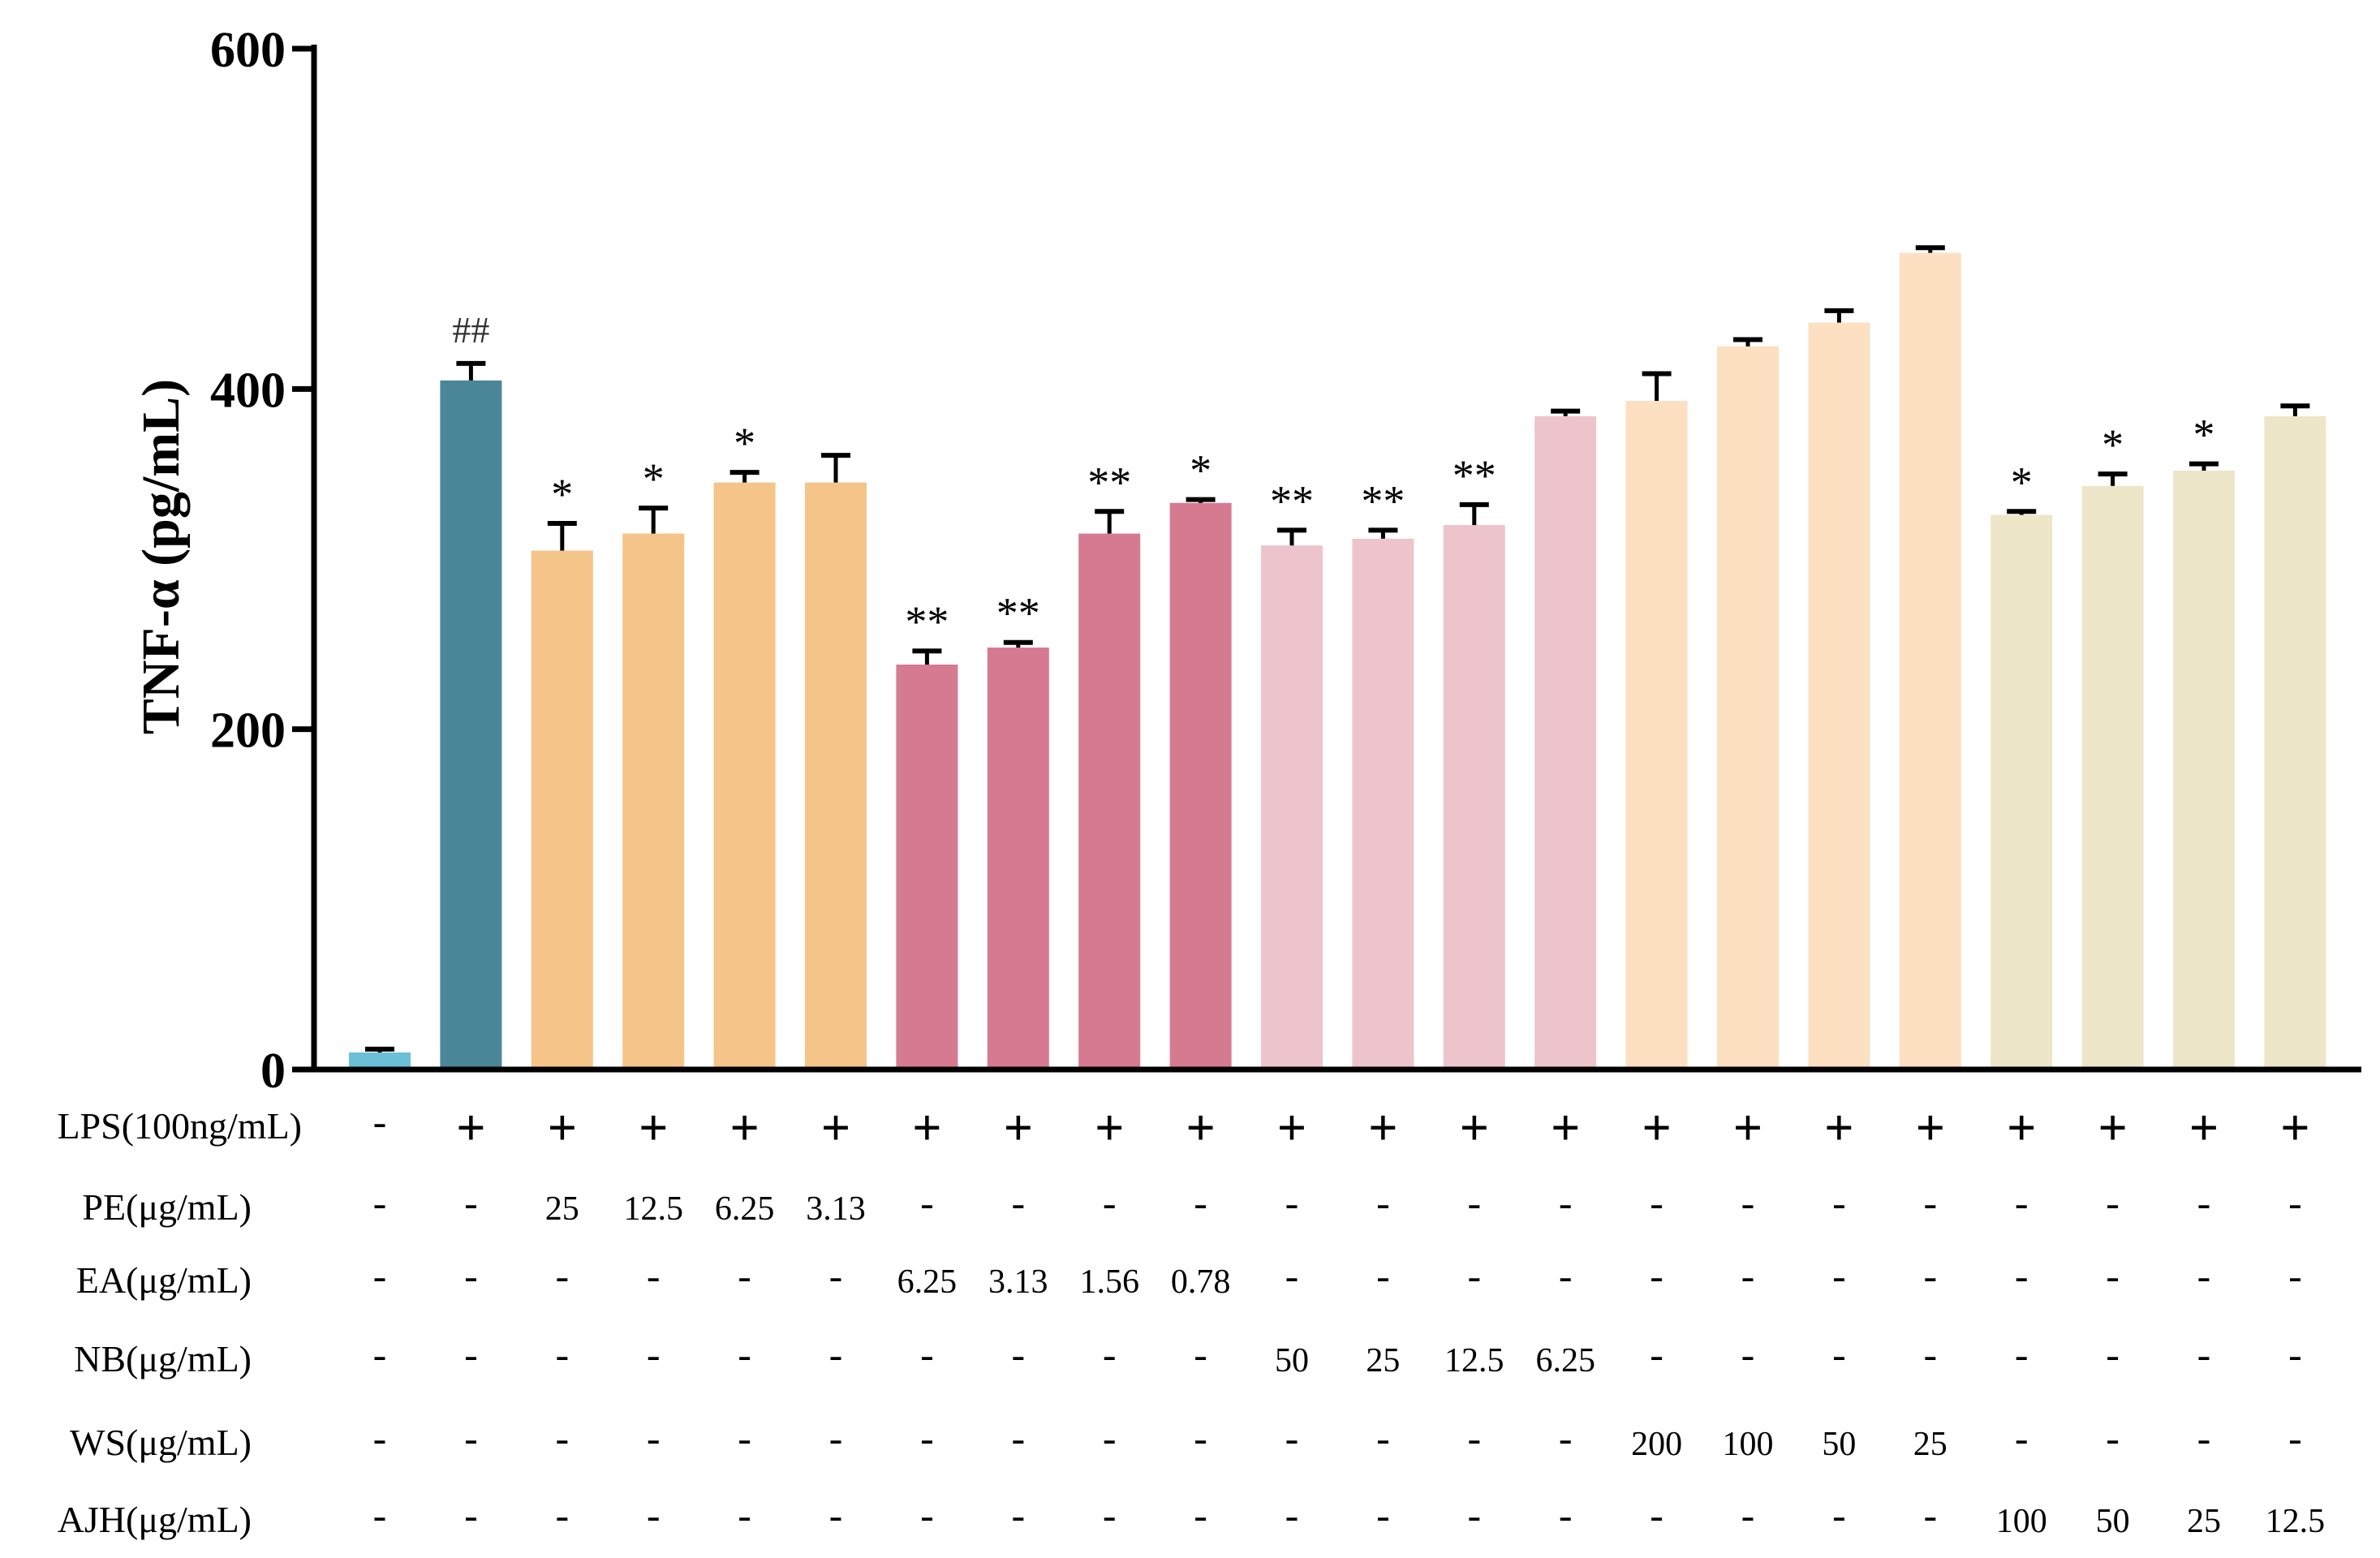  Describe the element at coordinates (927, 621) in the screenshot. I see `significance-label-7: **` at that location.